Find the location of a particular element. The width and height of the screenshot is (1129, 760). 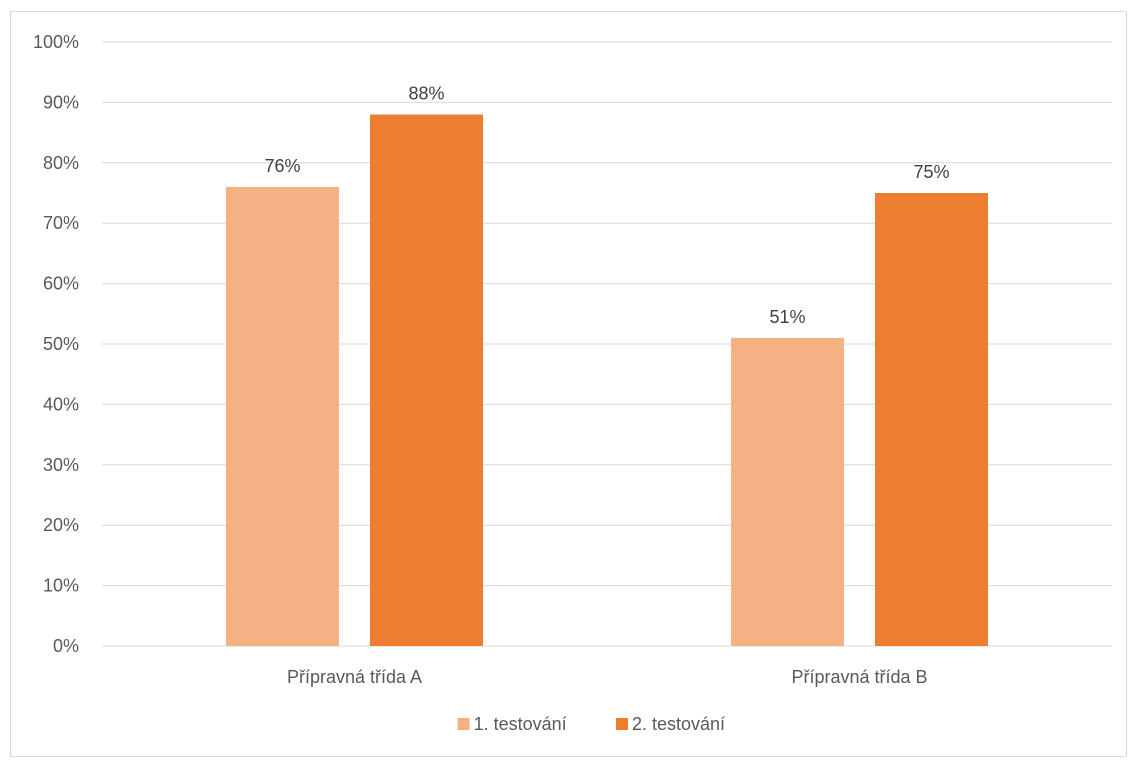

bar-series-1-a is located at coordinates (282, 416).